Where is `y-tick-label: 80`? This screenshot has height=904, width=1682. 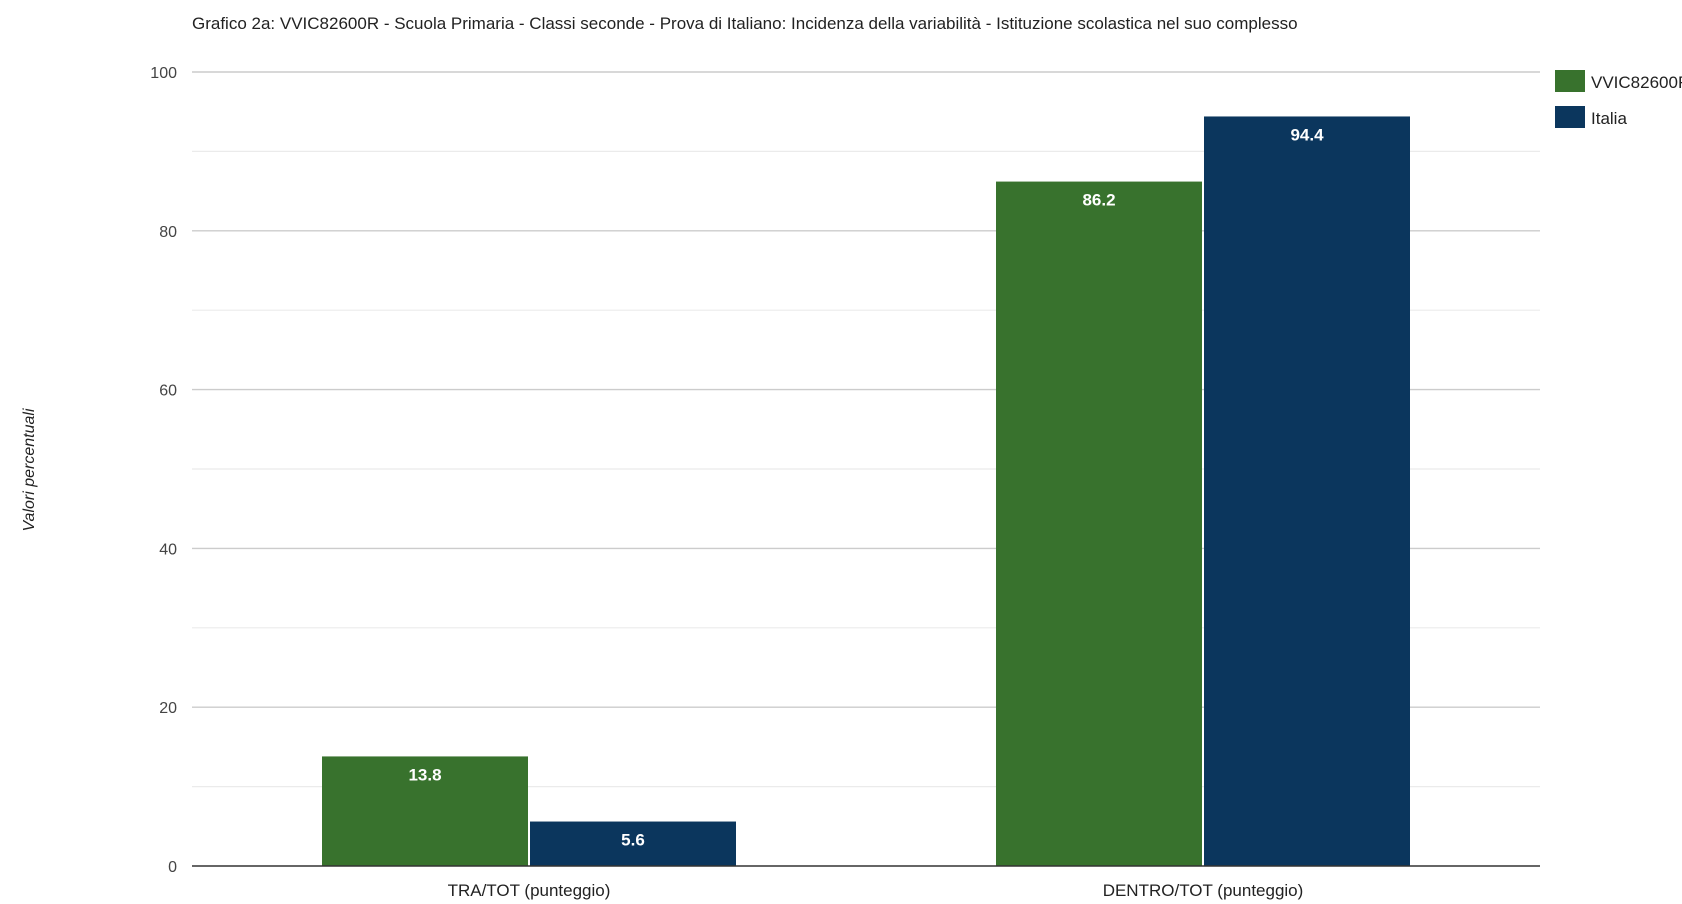 y-tick-label: 80 is located at coordinates (168, 232).